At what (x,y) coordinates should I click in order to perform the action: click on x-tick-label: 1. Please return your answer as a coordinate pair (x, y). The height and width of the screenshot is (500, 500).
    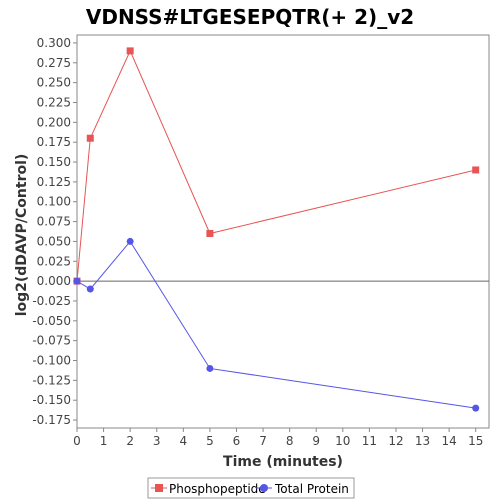
    Looking at the image, I should click on (104, 441).